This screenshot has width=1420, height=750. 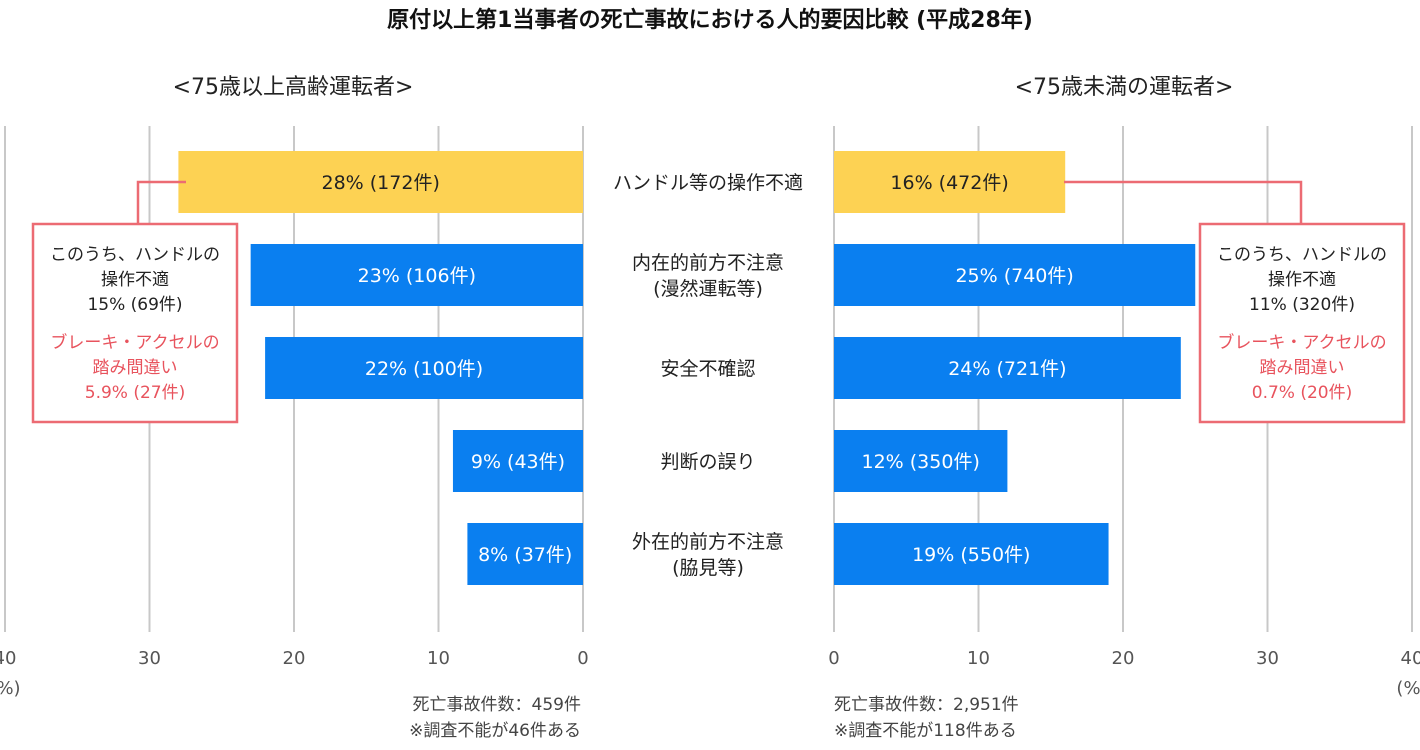 What do you see at coordinates (1302, 305) in the screenshot?
I see `callout-line-right-2: 11% (320件)` at bounding box center [1302, 305].